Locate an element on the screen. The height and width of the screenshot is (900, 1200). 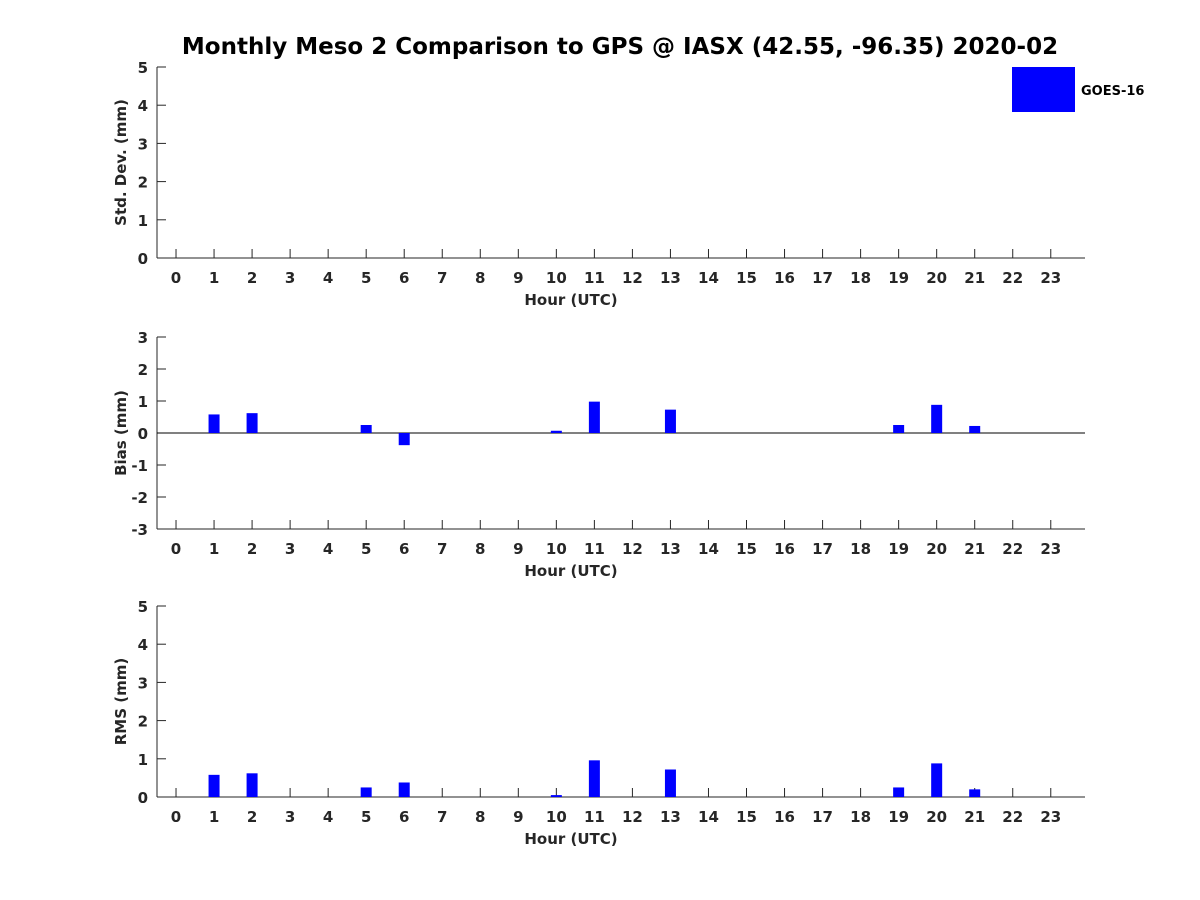
y-axis-label: Std. Dev. (mm) is located at coordinates (121, 162).